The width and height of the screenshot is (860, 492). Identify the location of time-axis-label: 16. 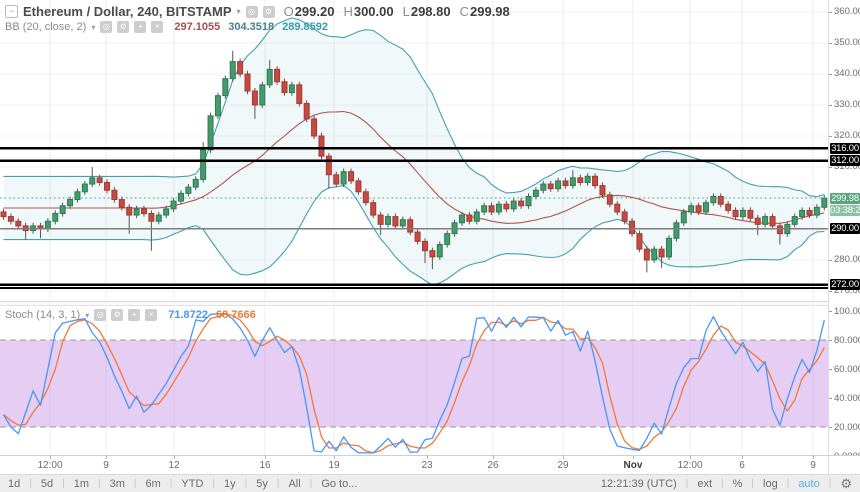
(265, 465).